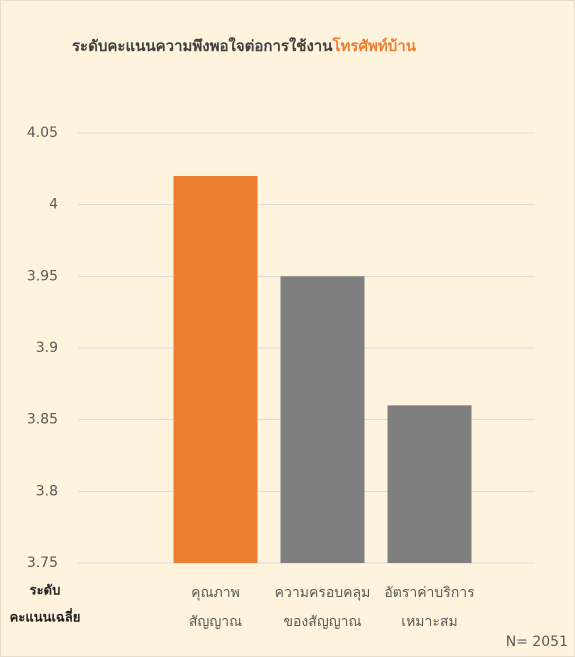 The width and height of the screenshot is (575, 657). What do you see at coordinates (429, 622) in the screenshot?
I see `x-tick-label: เหมาะสม` at bounding box center [429, 622].